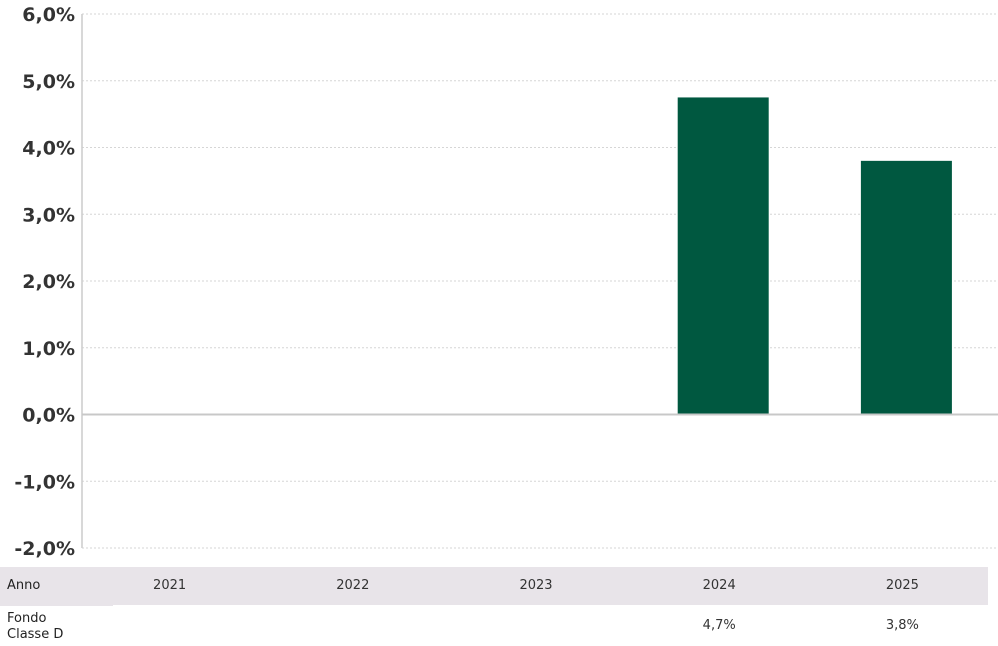 The height and width of the screenshot is (646, 998). What do you see at coordinates (48, 416) in the screenshot?
I see `y-tick-label: 0,0%` at bounding box center [48, 416].